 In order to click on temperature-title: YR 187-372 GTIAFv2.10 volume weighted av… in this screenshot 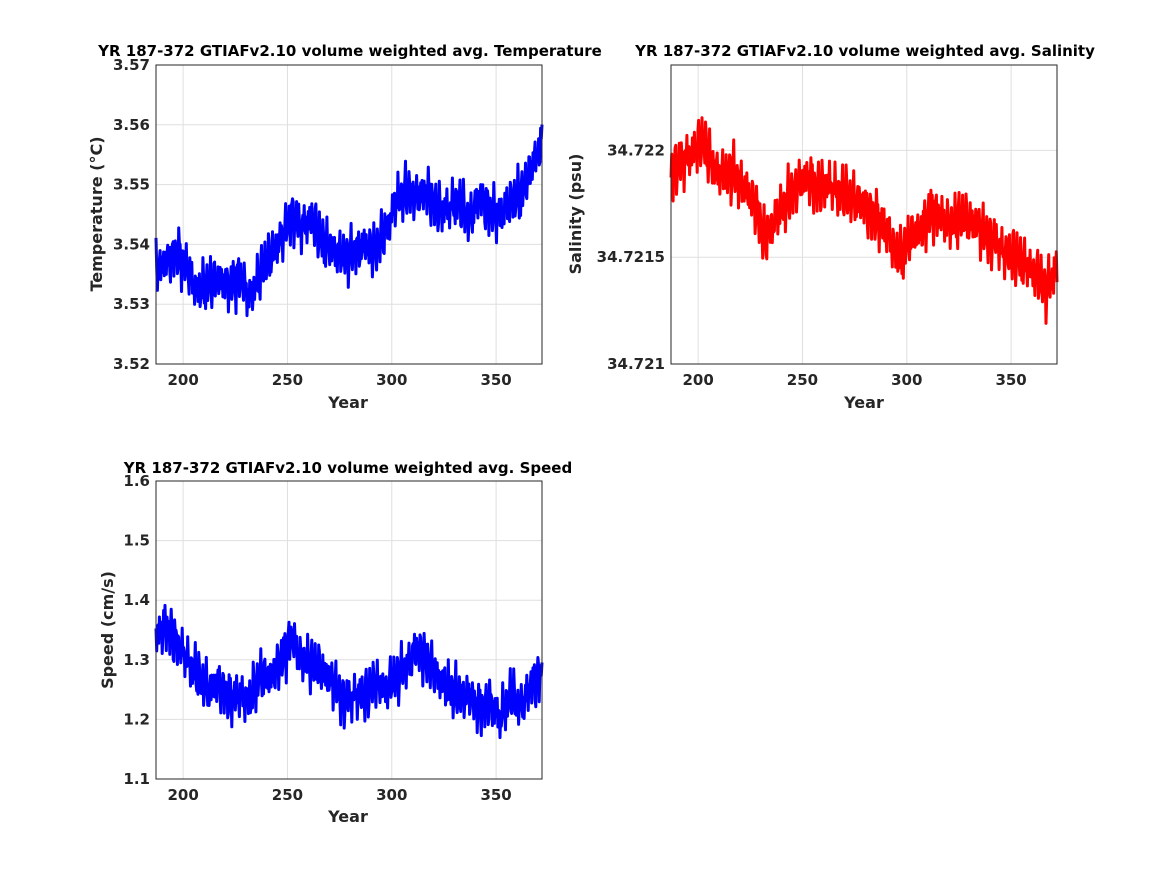, I will do `click(349, 51)`.